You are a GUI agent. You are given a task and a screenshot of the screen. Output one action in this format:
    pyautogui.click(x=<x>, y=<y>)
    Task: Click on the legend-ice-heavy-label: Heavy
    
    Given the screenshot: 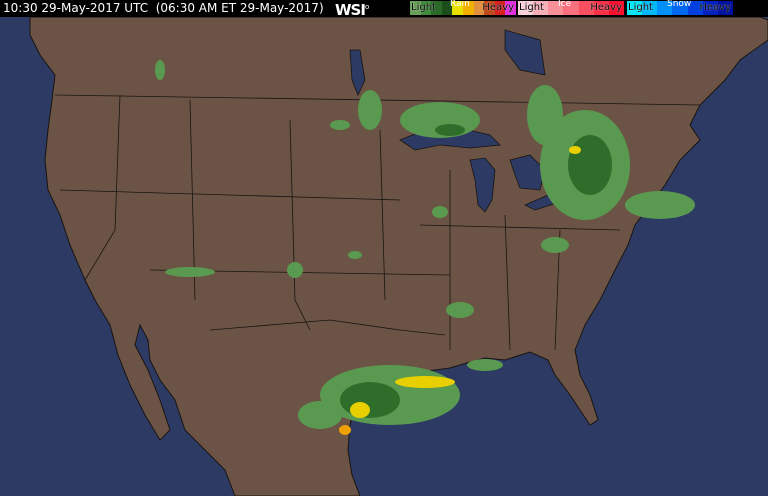 What is the action you would take?
    pyautogui.click(x=606, y=7)
    